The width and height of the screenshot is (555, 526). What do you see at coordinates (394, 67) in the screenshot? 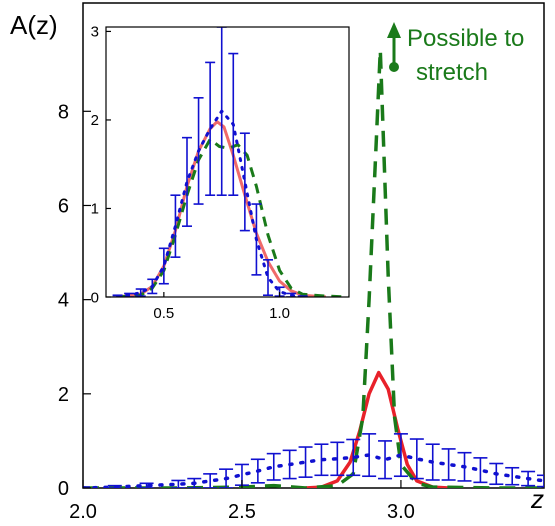
I see `annotation-dot` at bounding box center [394, 67].